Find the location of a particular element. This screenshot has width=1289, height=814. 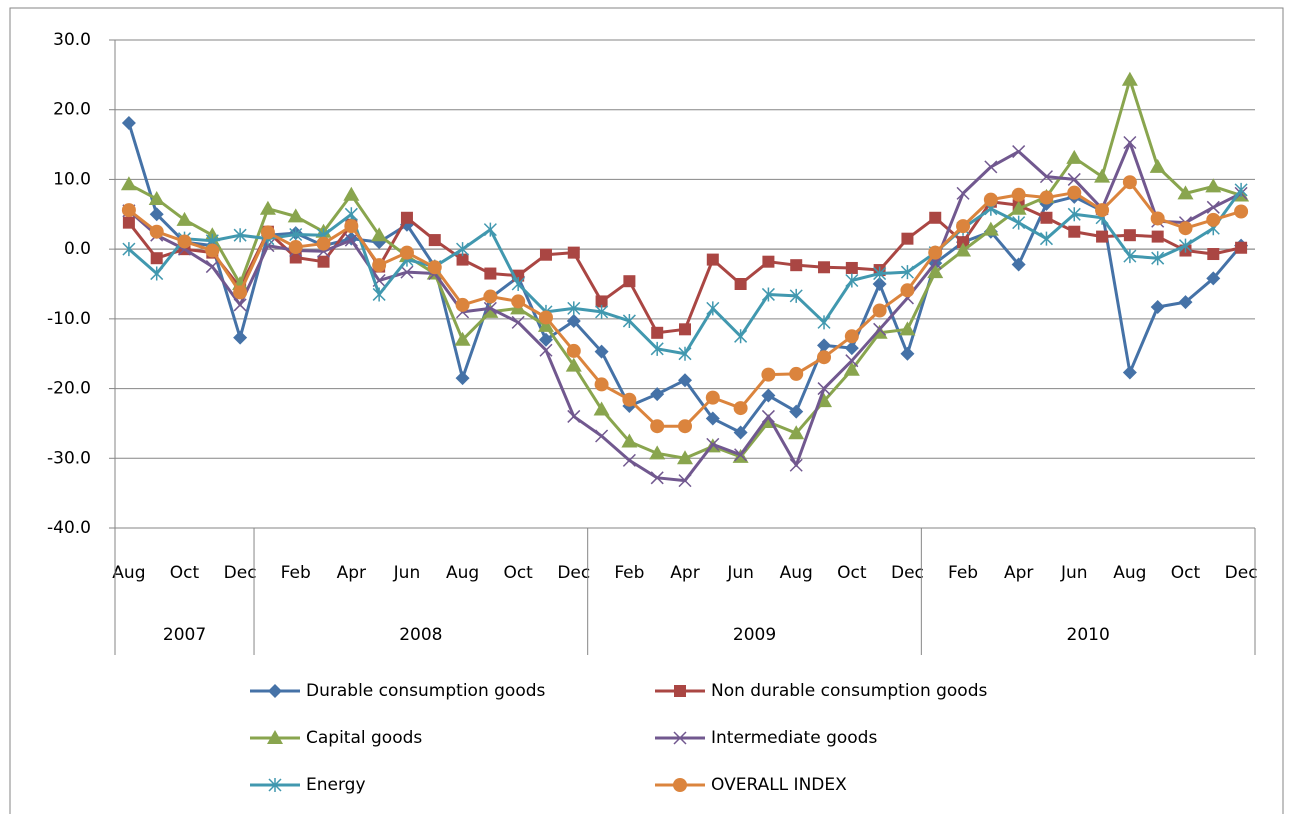

legend-label: Capital goods is located at coordinates (364, 738).